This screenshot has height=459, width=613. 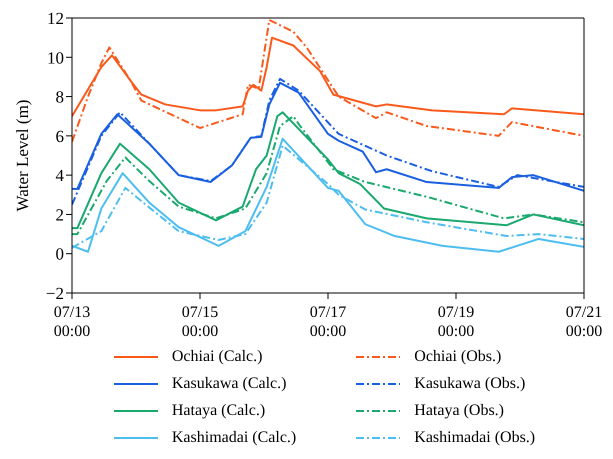 What do you see at coordinates (458, 357) in the screenshot?
I see `legend-label: Ochiai (Obs.)` at bounding box center [458, 357].